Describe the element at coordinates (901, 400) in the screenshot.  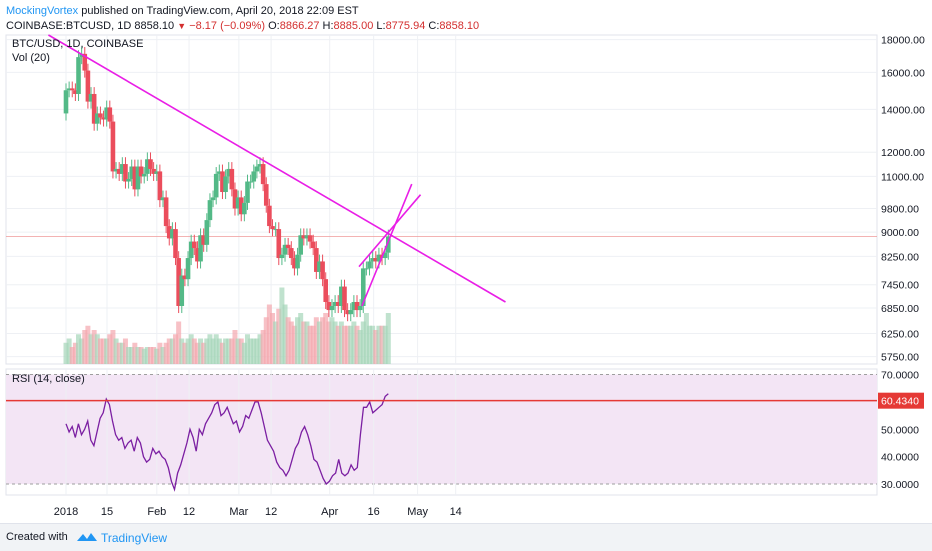
I see `rsi-value-badge` at that location.